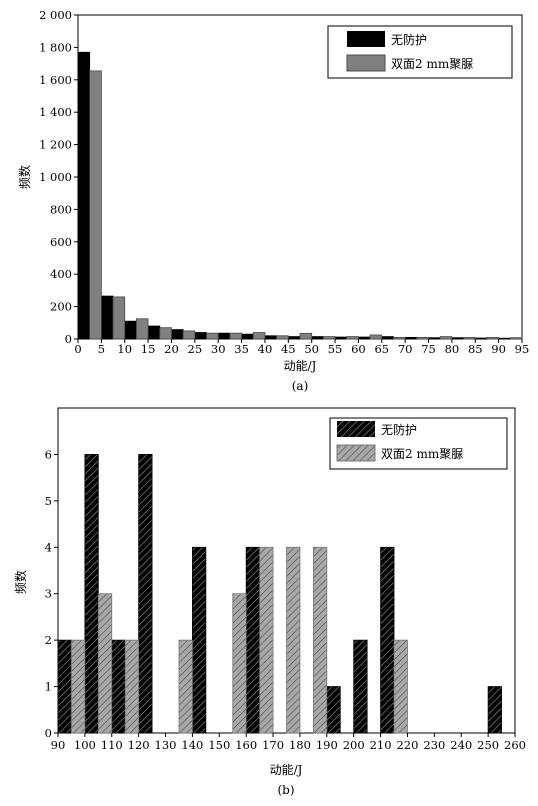 Image resolution: width=538 pixels, height=806 pixels. Describe the element at coordinates (475, 349) in the screenshot. I see `x-tick-label-a-17: 85` at that location.